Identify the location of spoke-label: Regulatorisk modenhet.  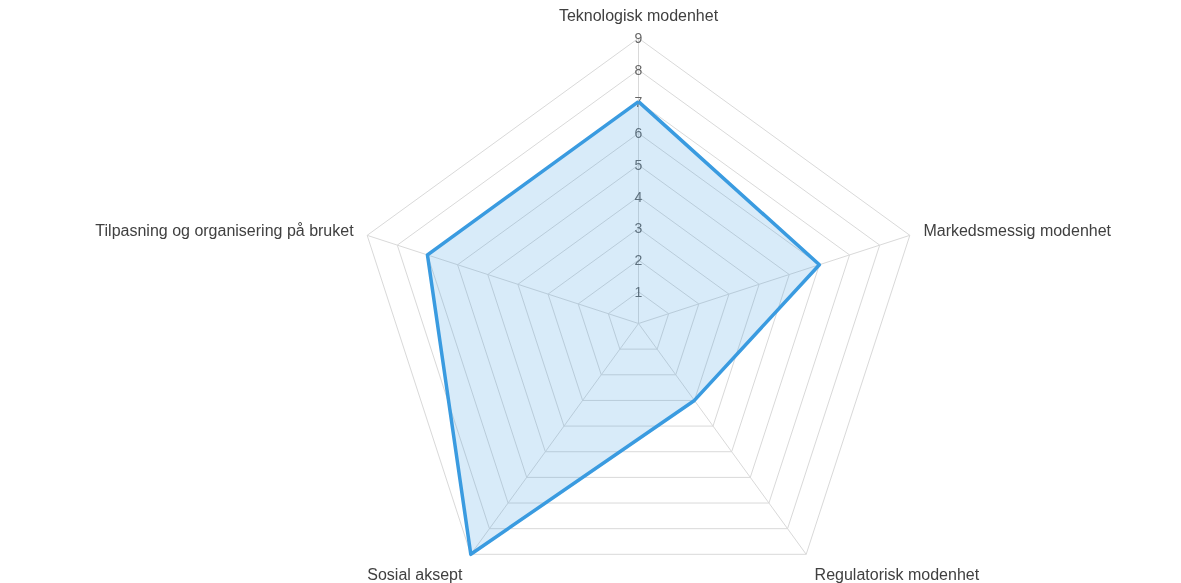
(897, 574).